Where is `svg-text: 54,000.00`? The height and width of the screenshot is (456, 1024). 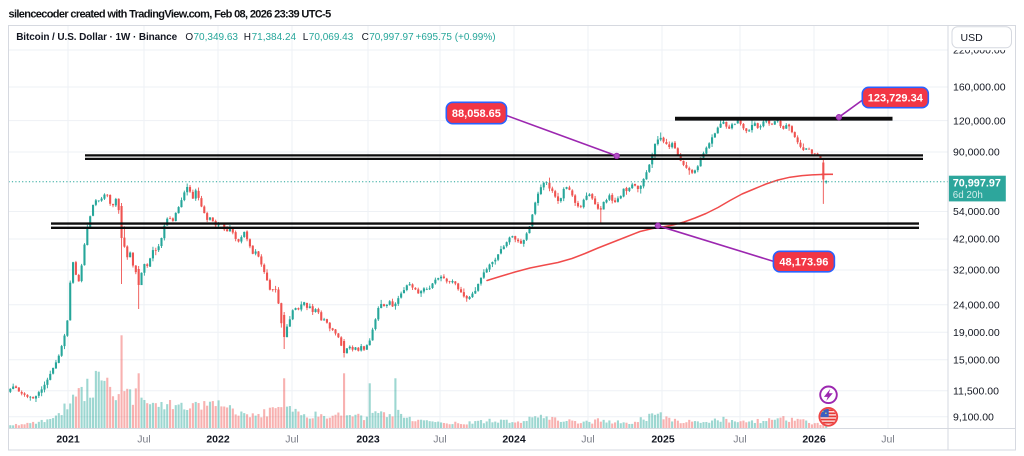
svg-text: 54,000.00 is located at coordinates (976, 212).